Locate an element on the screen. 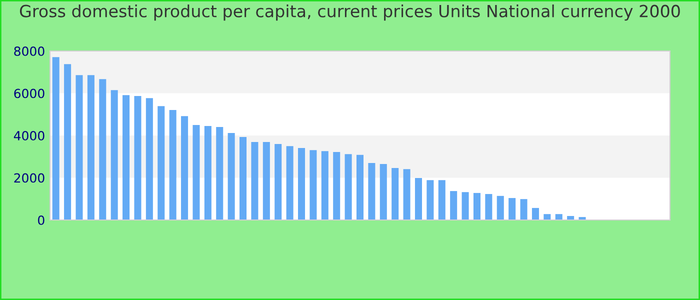 Image resolution: width=700 pixels, height=300 pixels. y-tick-label: 4000 is located at coordinates (29, 135).